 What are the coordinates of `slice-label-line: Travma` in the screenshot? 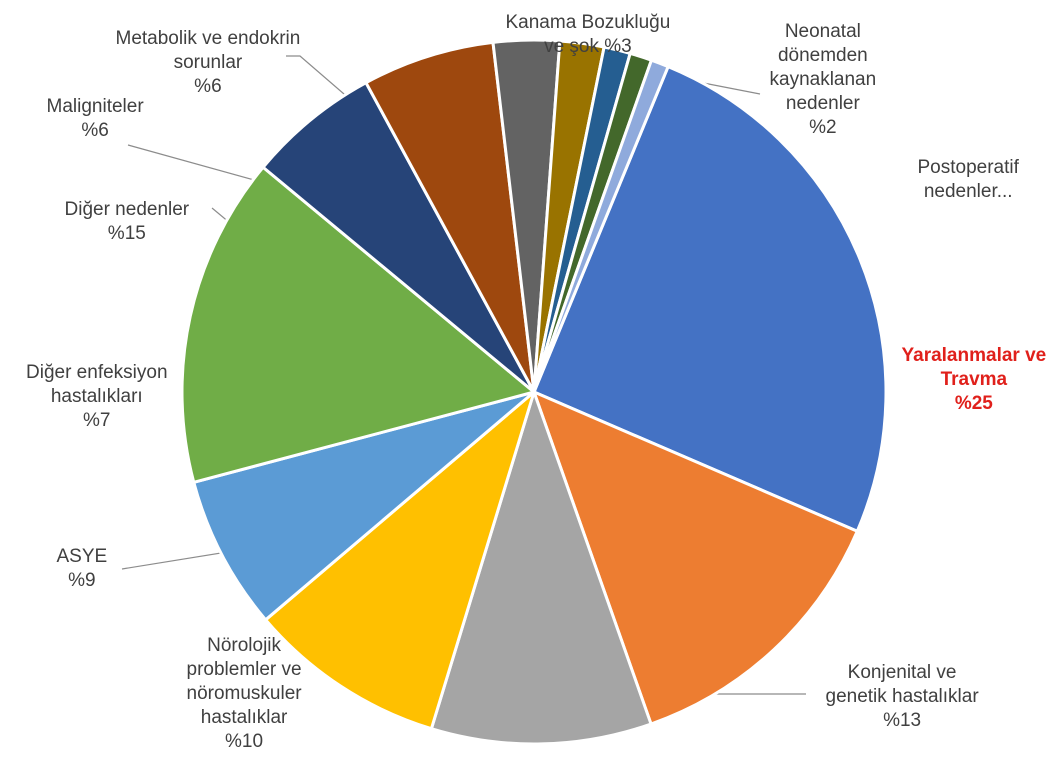 It's located at (974, 379).